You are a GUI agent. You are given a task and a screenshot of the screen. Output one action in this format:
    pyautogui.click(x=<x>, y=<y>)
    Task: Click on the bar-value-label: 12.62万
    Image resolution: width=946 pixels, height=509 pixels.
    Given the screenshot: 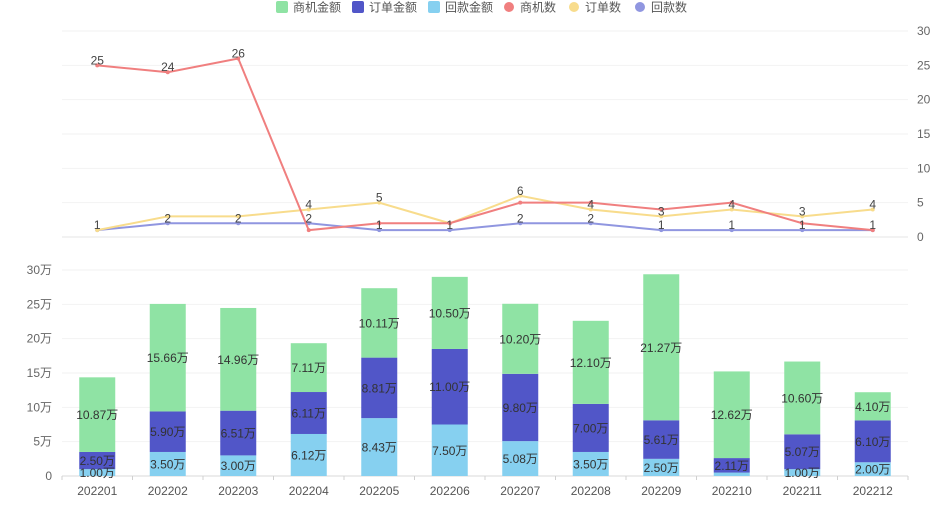 What is the action you would take?
    pyautogui.click(x=732, y=415)
    